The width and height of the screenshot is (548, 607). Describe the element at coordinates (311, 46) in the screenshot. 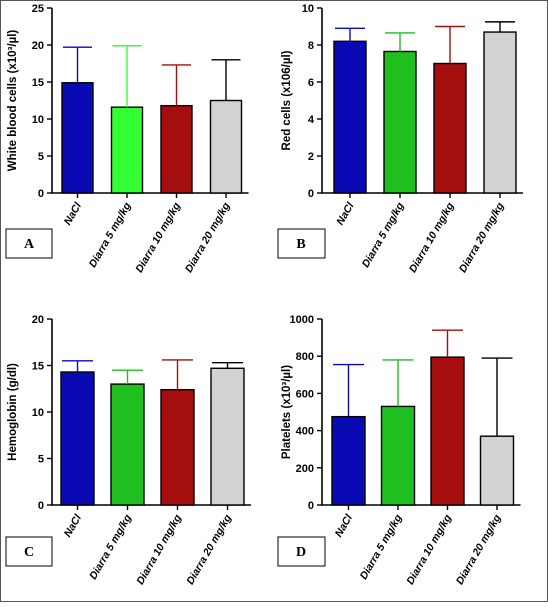

I see `y-tick-label: 8` at that location.